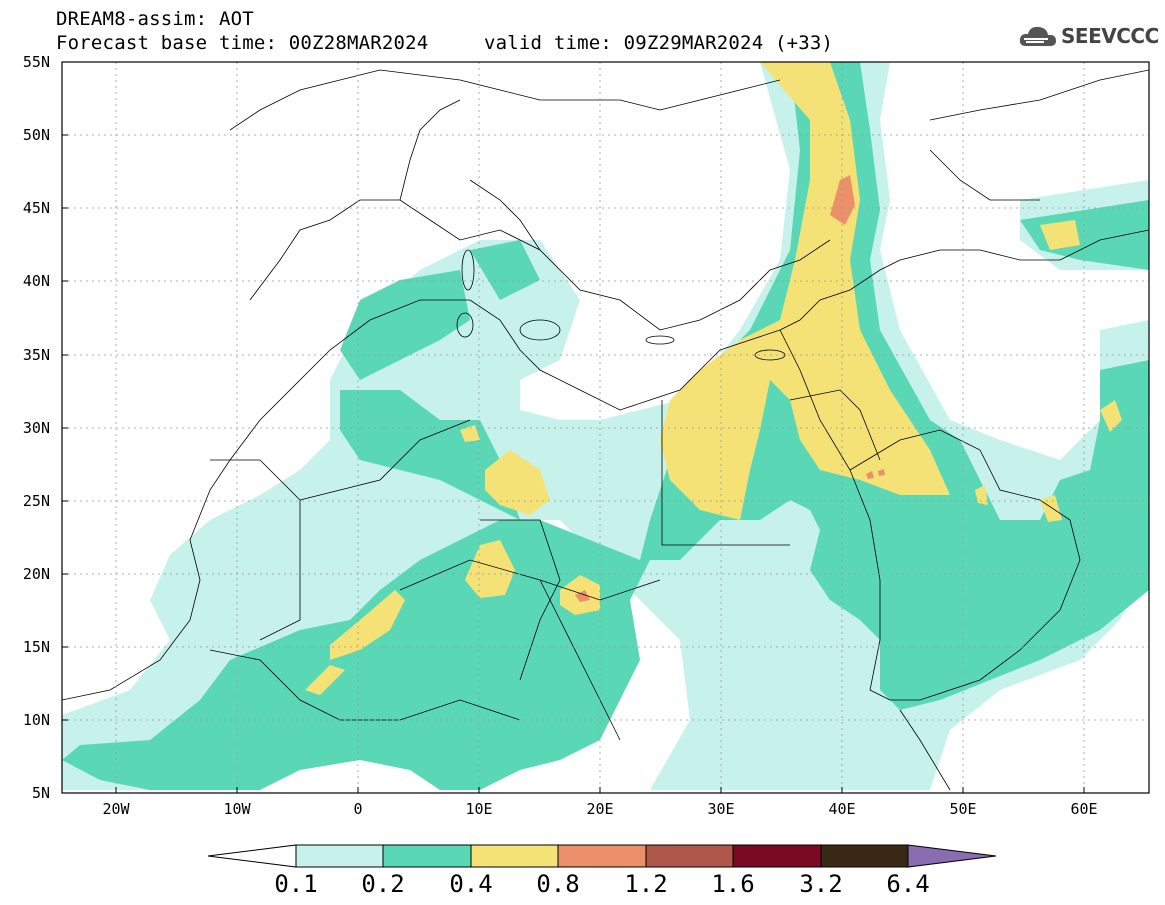 This screenshot has height=905, width=1165. What do you see at coordinates (36, 574) in the screenshot?
I see `lat-label-20n: 20N` at bounding box center [36, 574].